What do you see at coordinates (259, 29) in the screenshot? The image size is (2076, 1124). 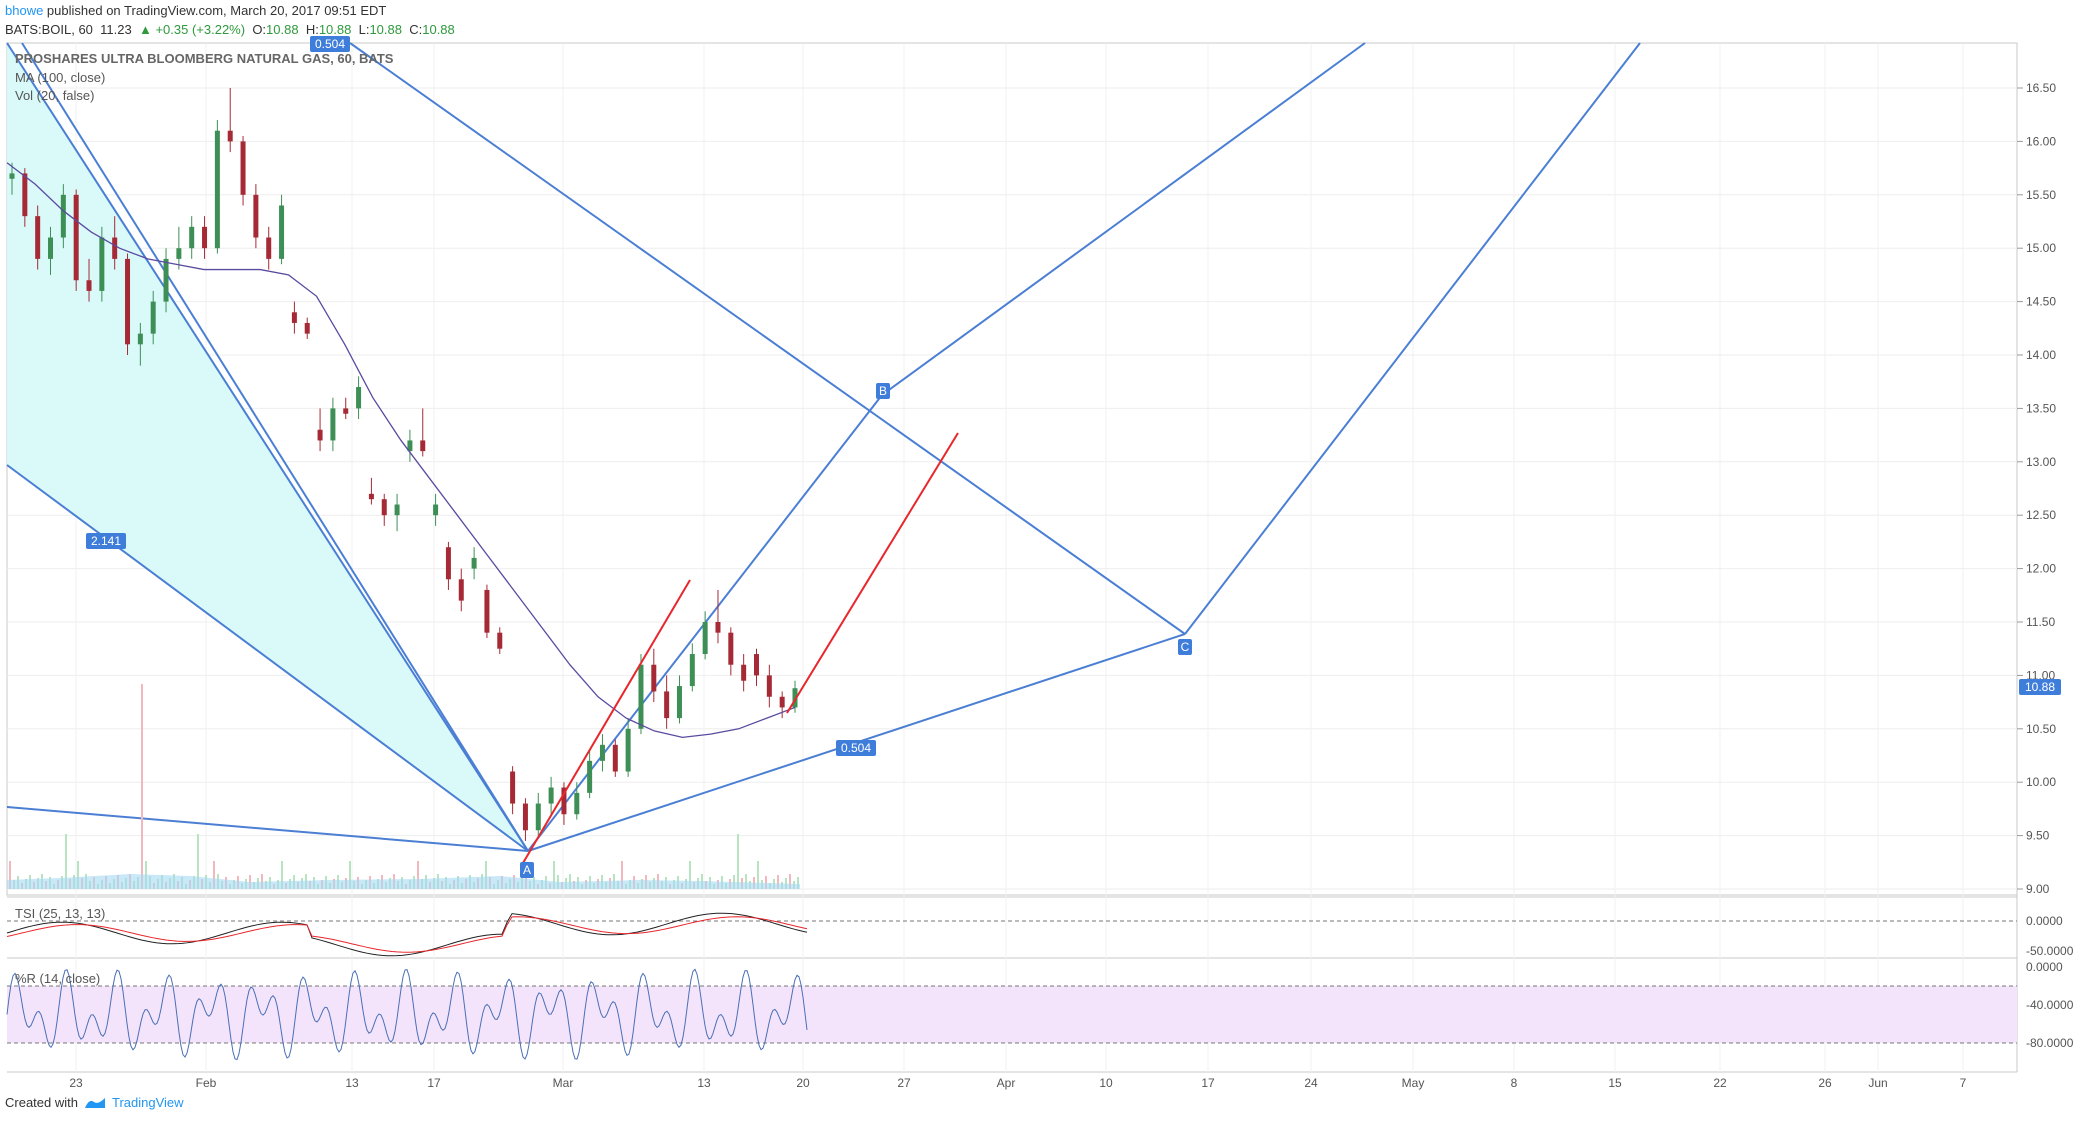 I see `open-label: O:` at bounding box center [259, 29].